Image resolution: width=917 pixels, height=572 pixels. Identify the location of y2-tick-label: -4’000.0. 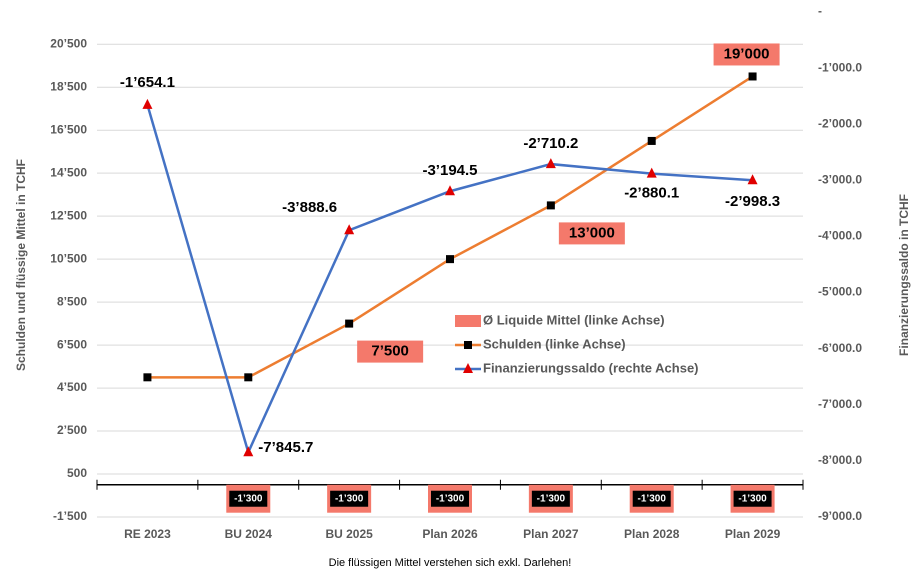
(840, 236).